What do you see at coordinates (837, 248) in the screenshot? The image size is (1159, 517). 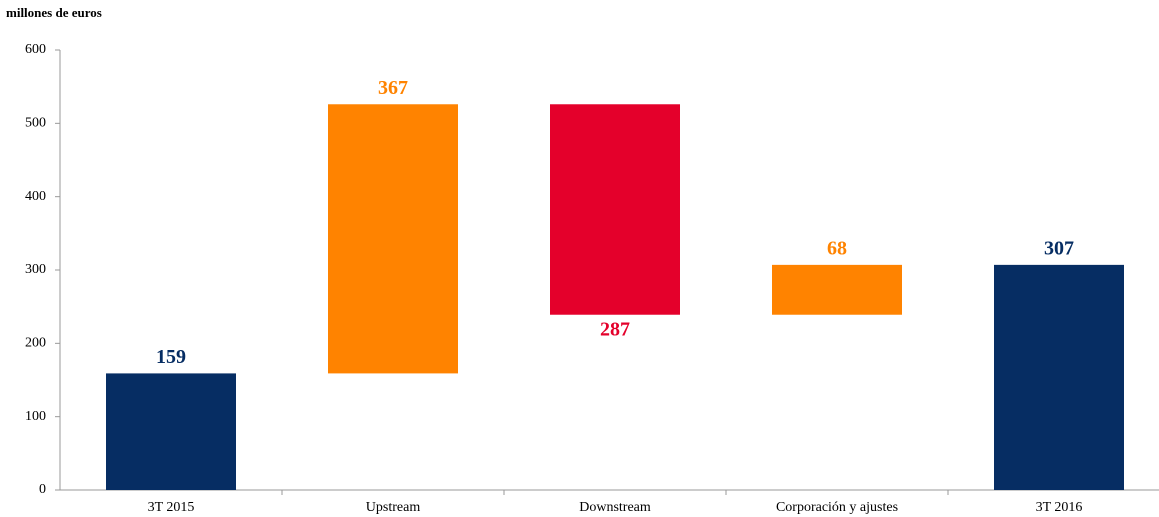 I see `value-label: 68` at bounding box center [837, 248].